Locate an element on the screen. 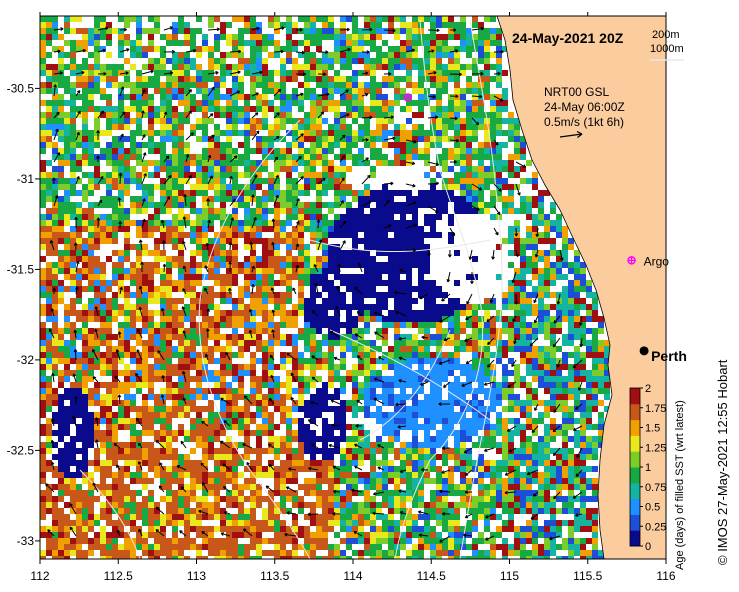 This screenshot has width=739, height=592. colorbar-tick-label: 2 is located at coordinates (648, 389).